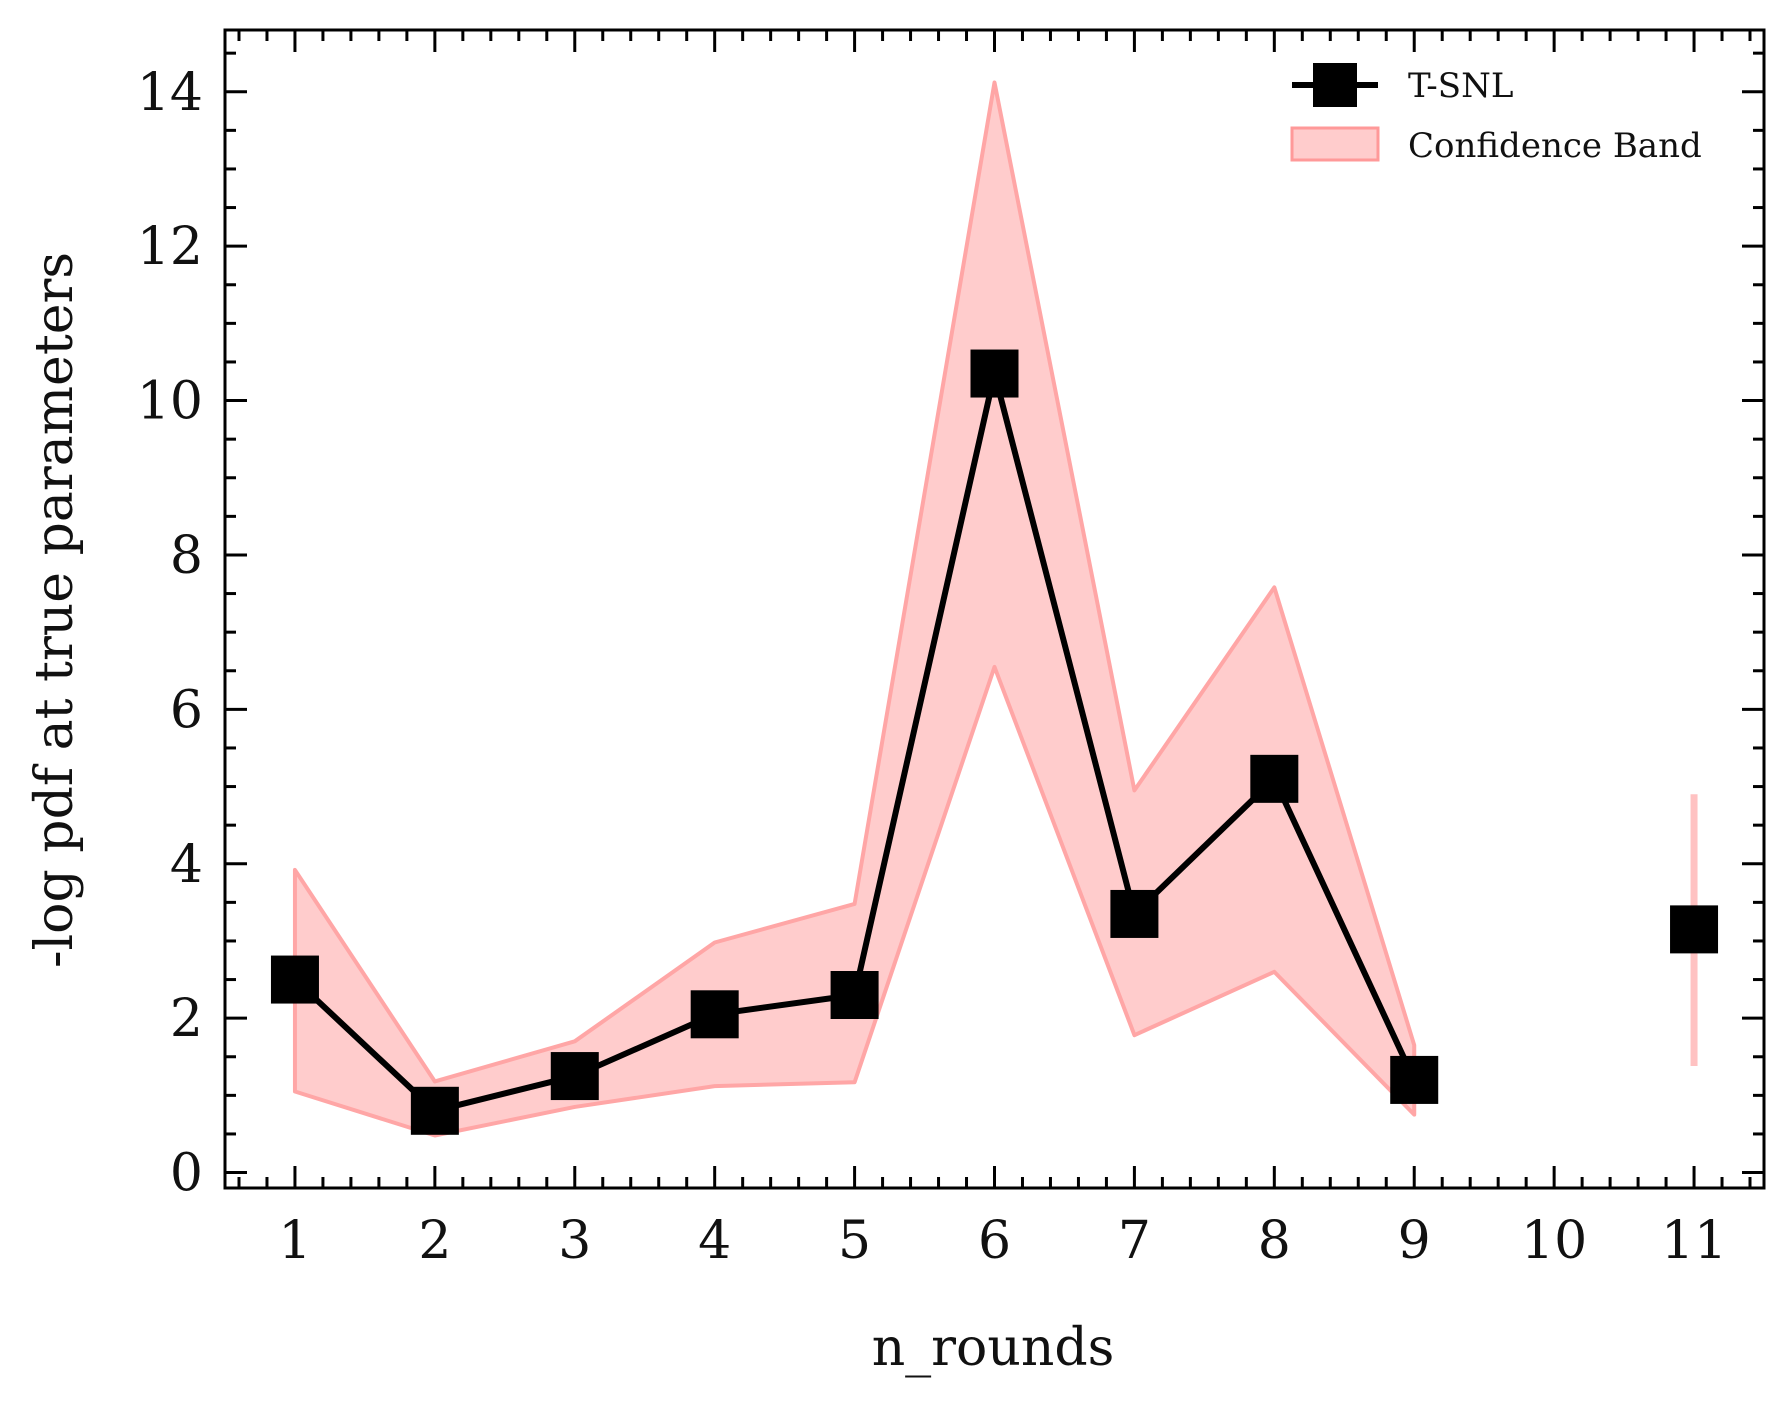 Image resolution: width=1789 pixels, height=1410 pixels. What do you see at coordinates (186, 556) in the screenshot?
I see `y-tick-label: 8` at bounding box center [186, 556].